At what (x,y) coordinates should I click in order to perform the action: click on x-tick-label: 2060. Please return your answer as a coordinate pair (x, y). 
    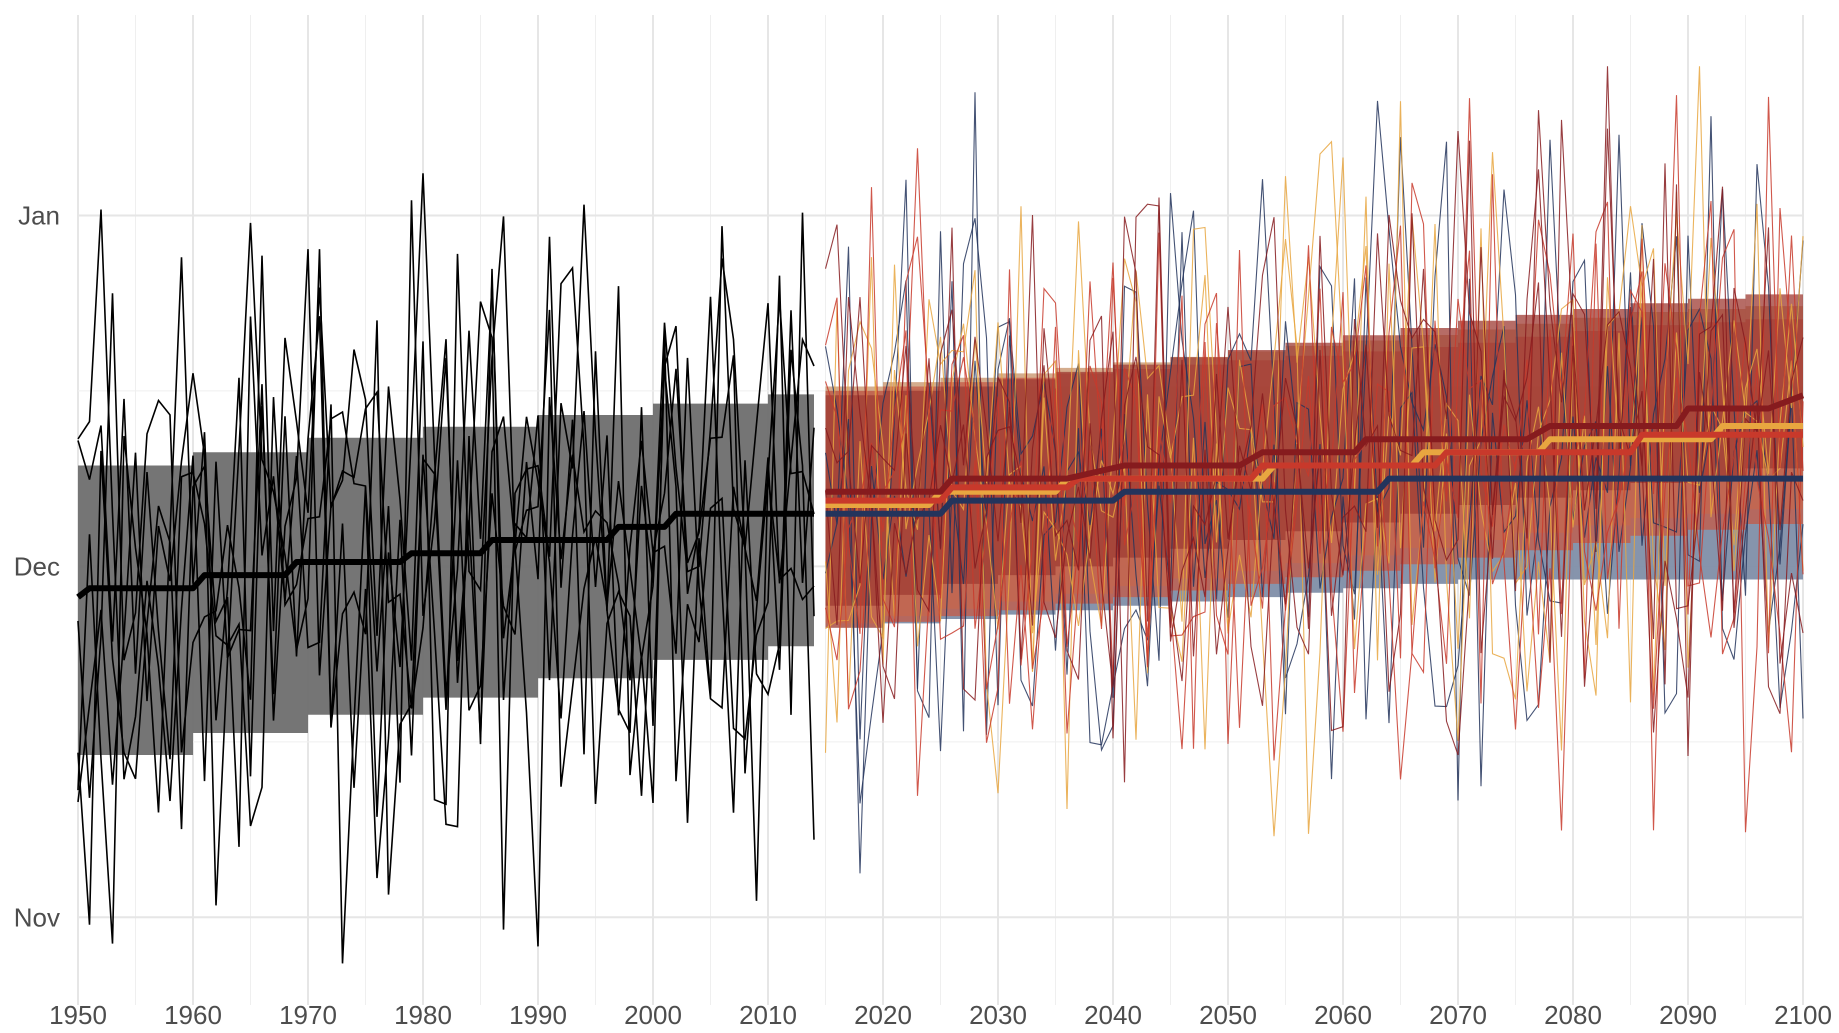
    Looking at the image, I should click on (1343, 1015).